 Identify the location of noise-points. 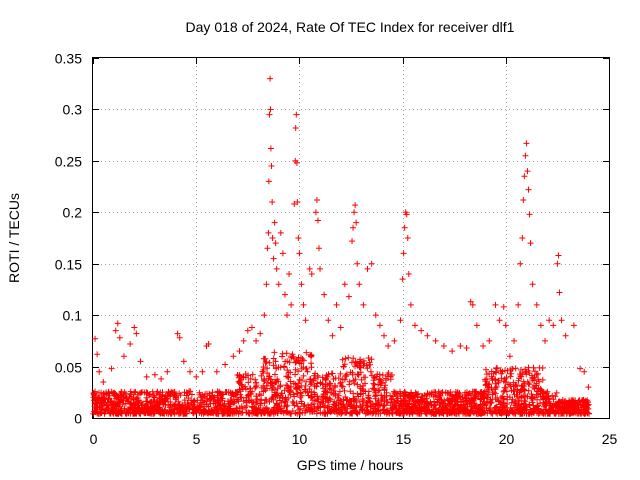
(341, 383).